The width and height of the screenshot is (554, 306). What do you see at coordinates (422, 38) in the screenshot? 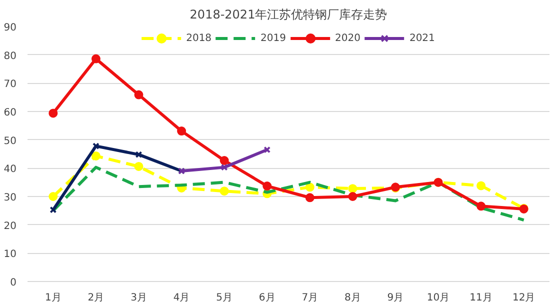
I see `legend-label: 2021` at bounding box center [422, 38].